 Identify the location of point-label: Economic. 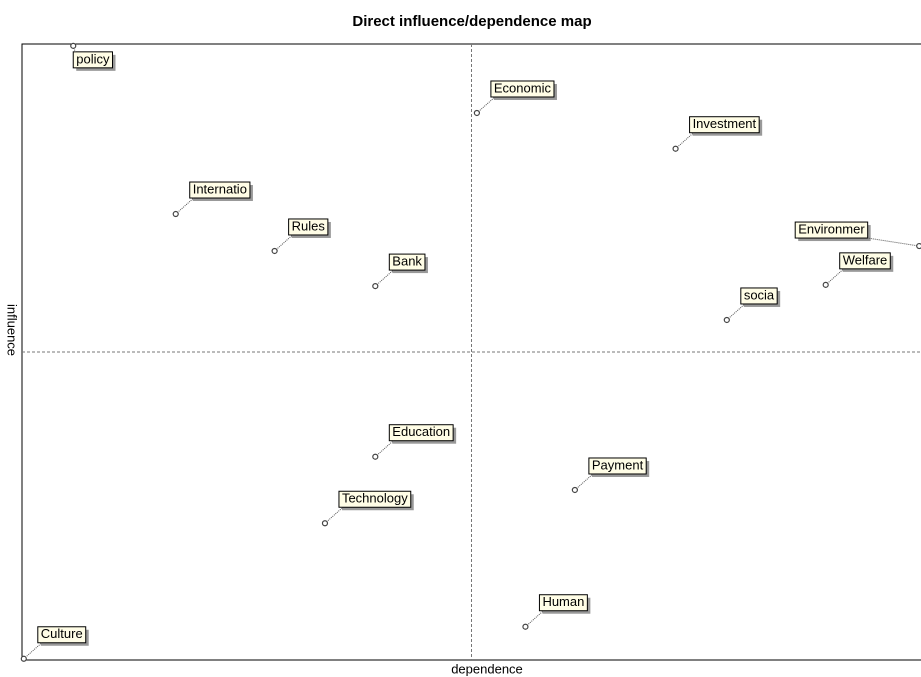
(523, 87).